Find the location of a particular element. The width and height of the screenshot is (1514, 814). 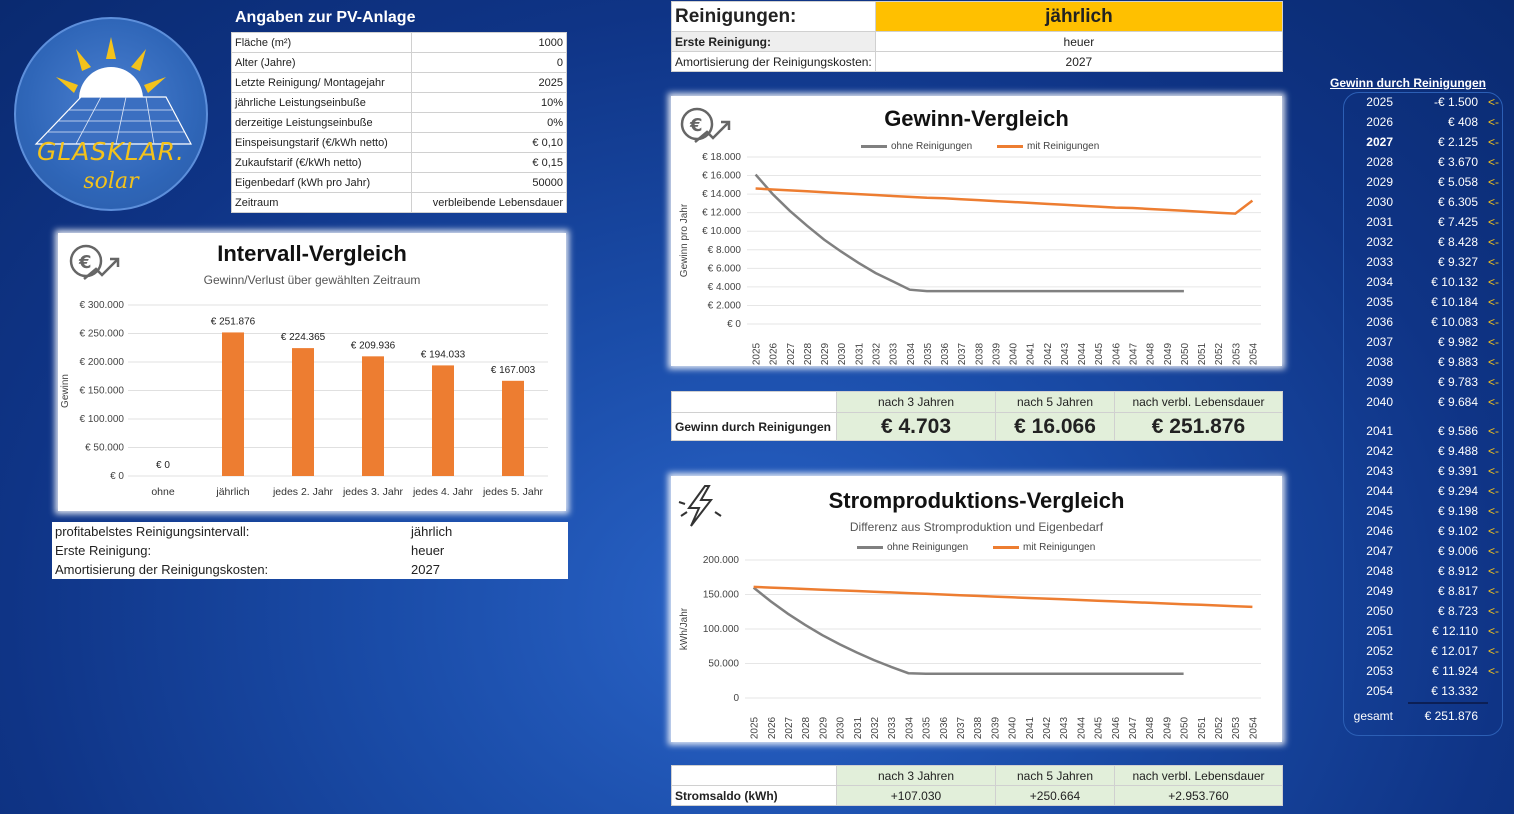

category-label: jedes 3. Jahr is located at coordinates (373, 492).